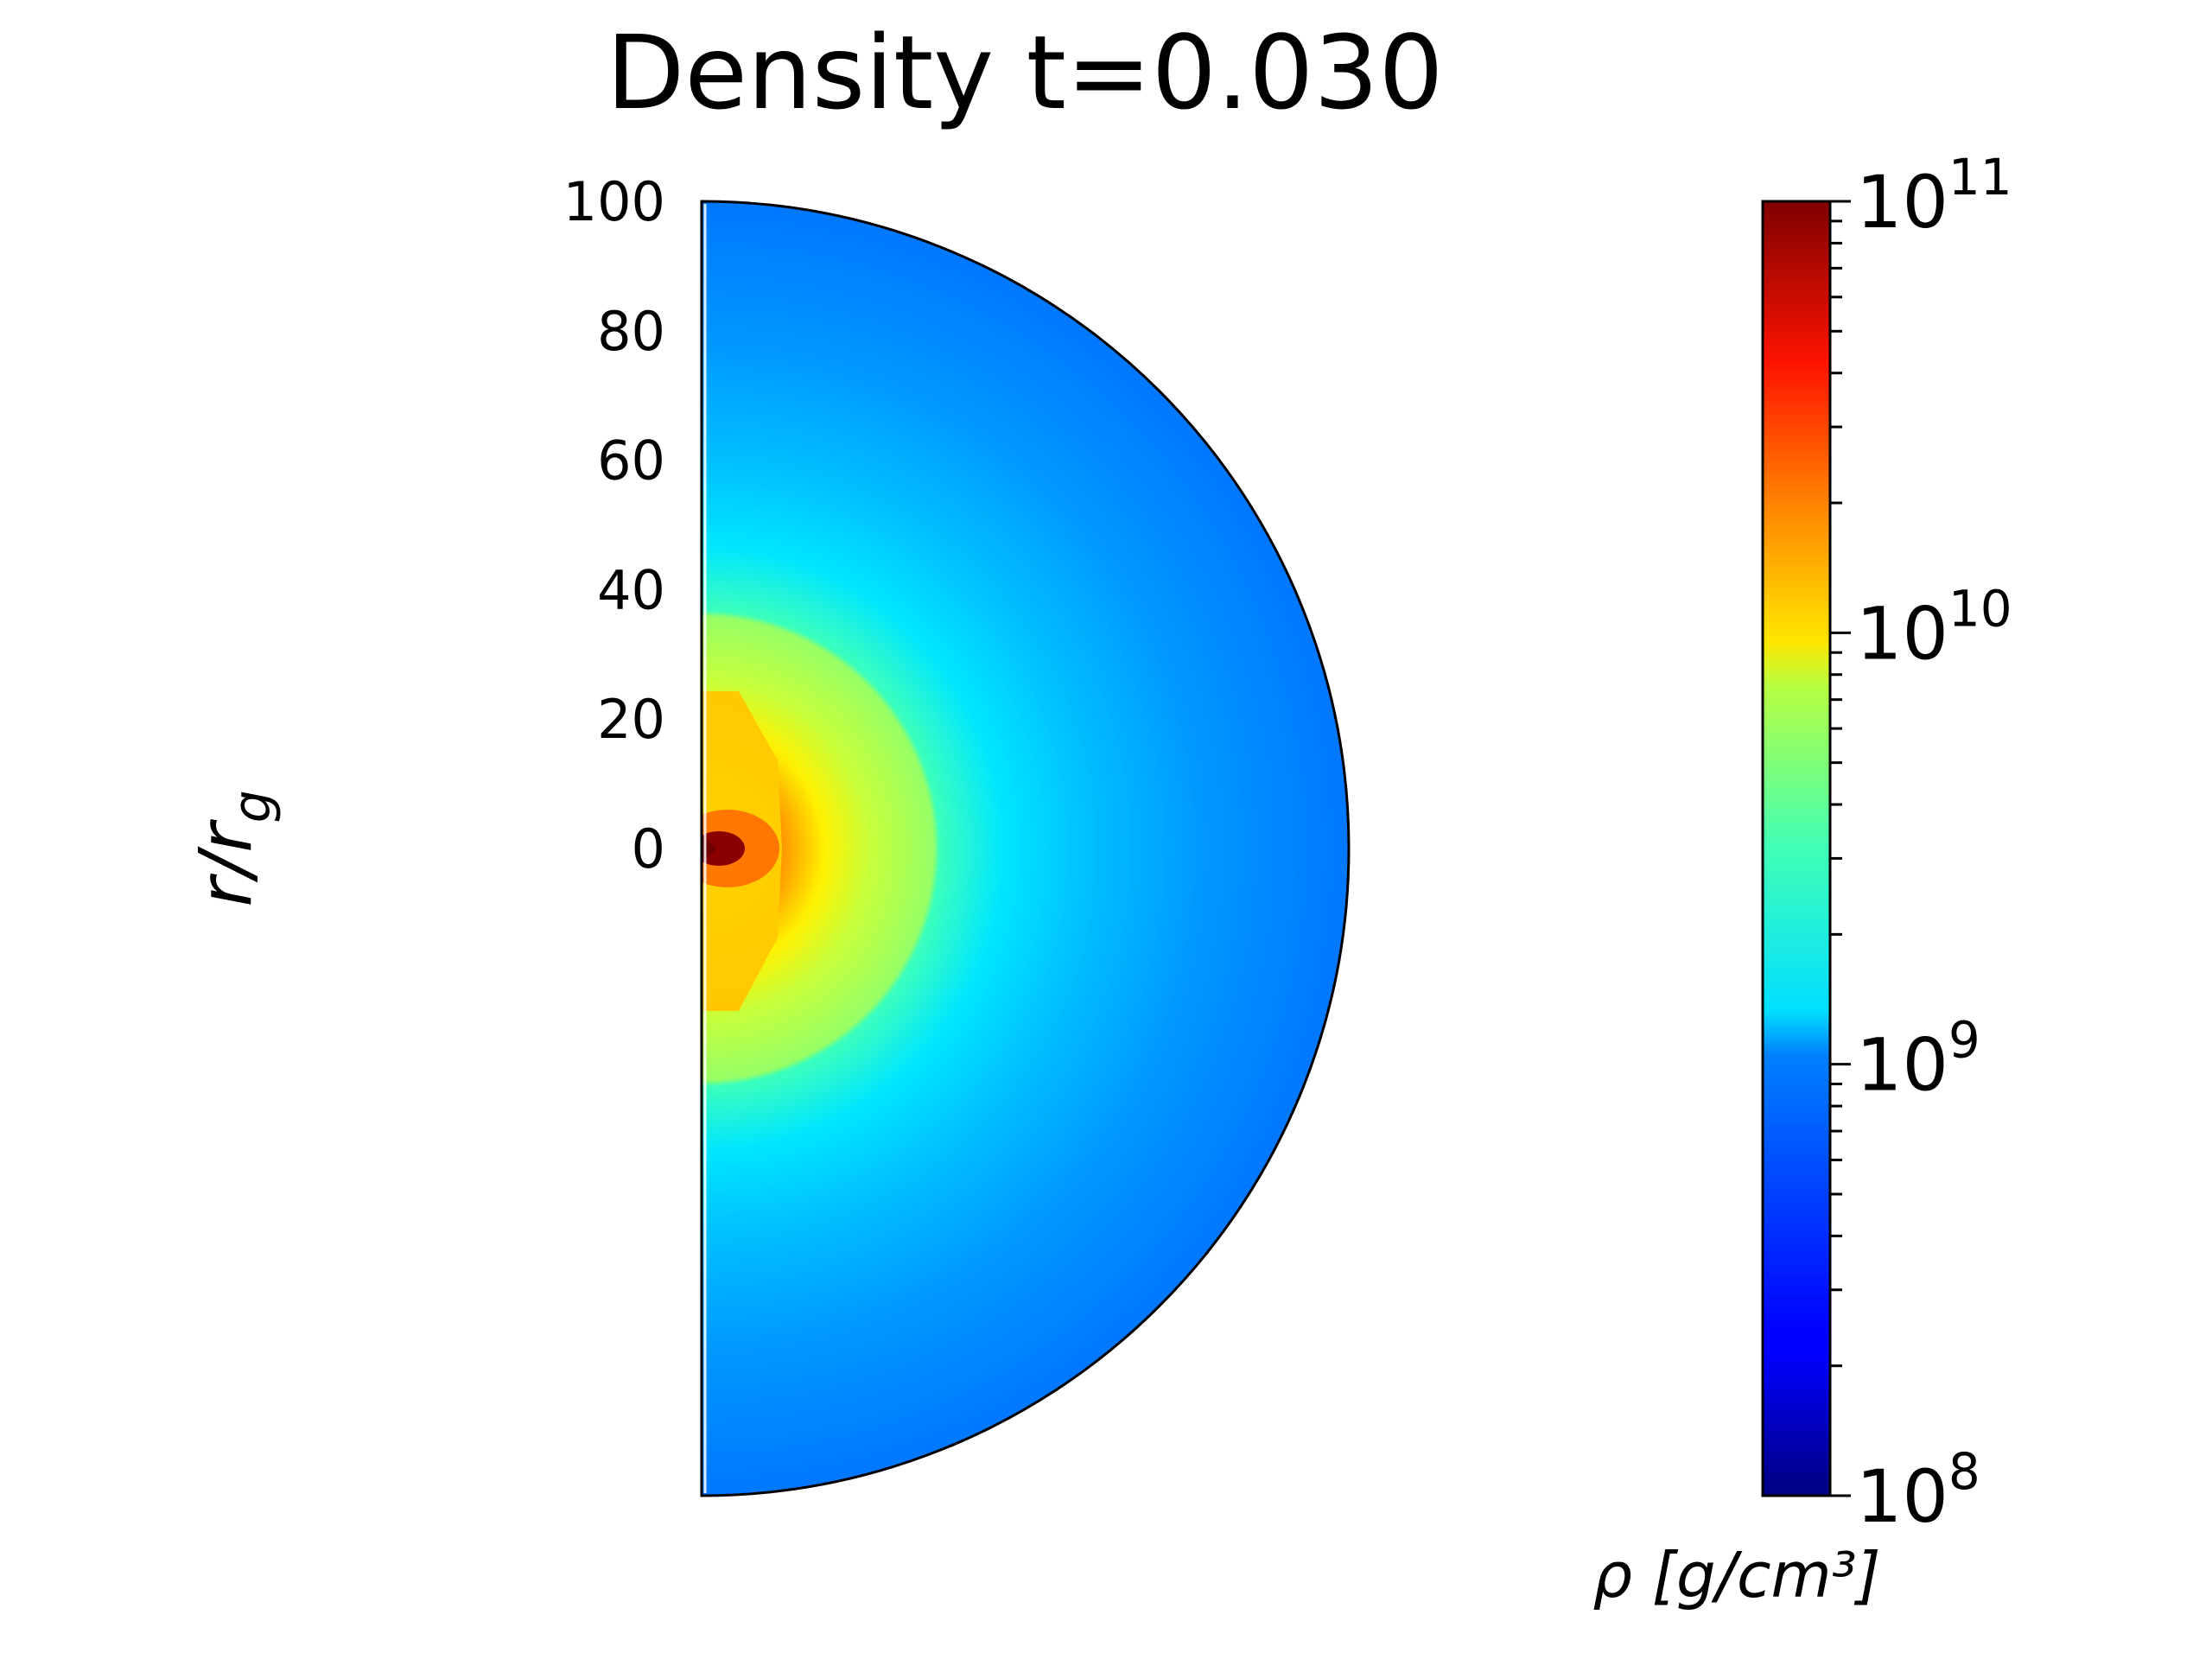  What do you see at coordinates (1921, 843) in the screenshot?
I see `colorbar-tick-labels: 10⁸ 10⁹ 10¹⁰ 10¹¹` at bounding box center [1921, 843].